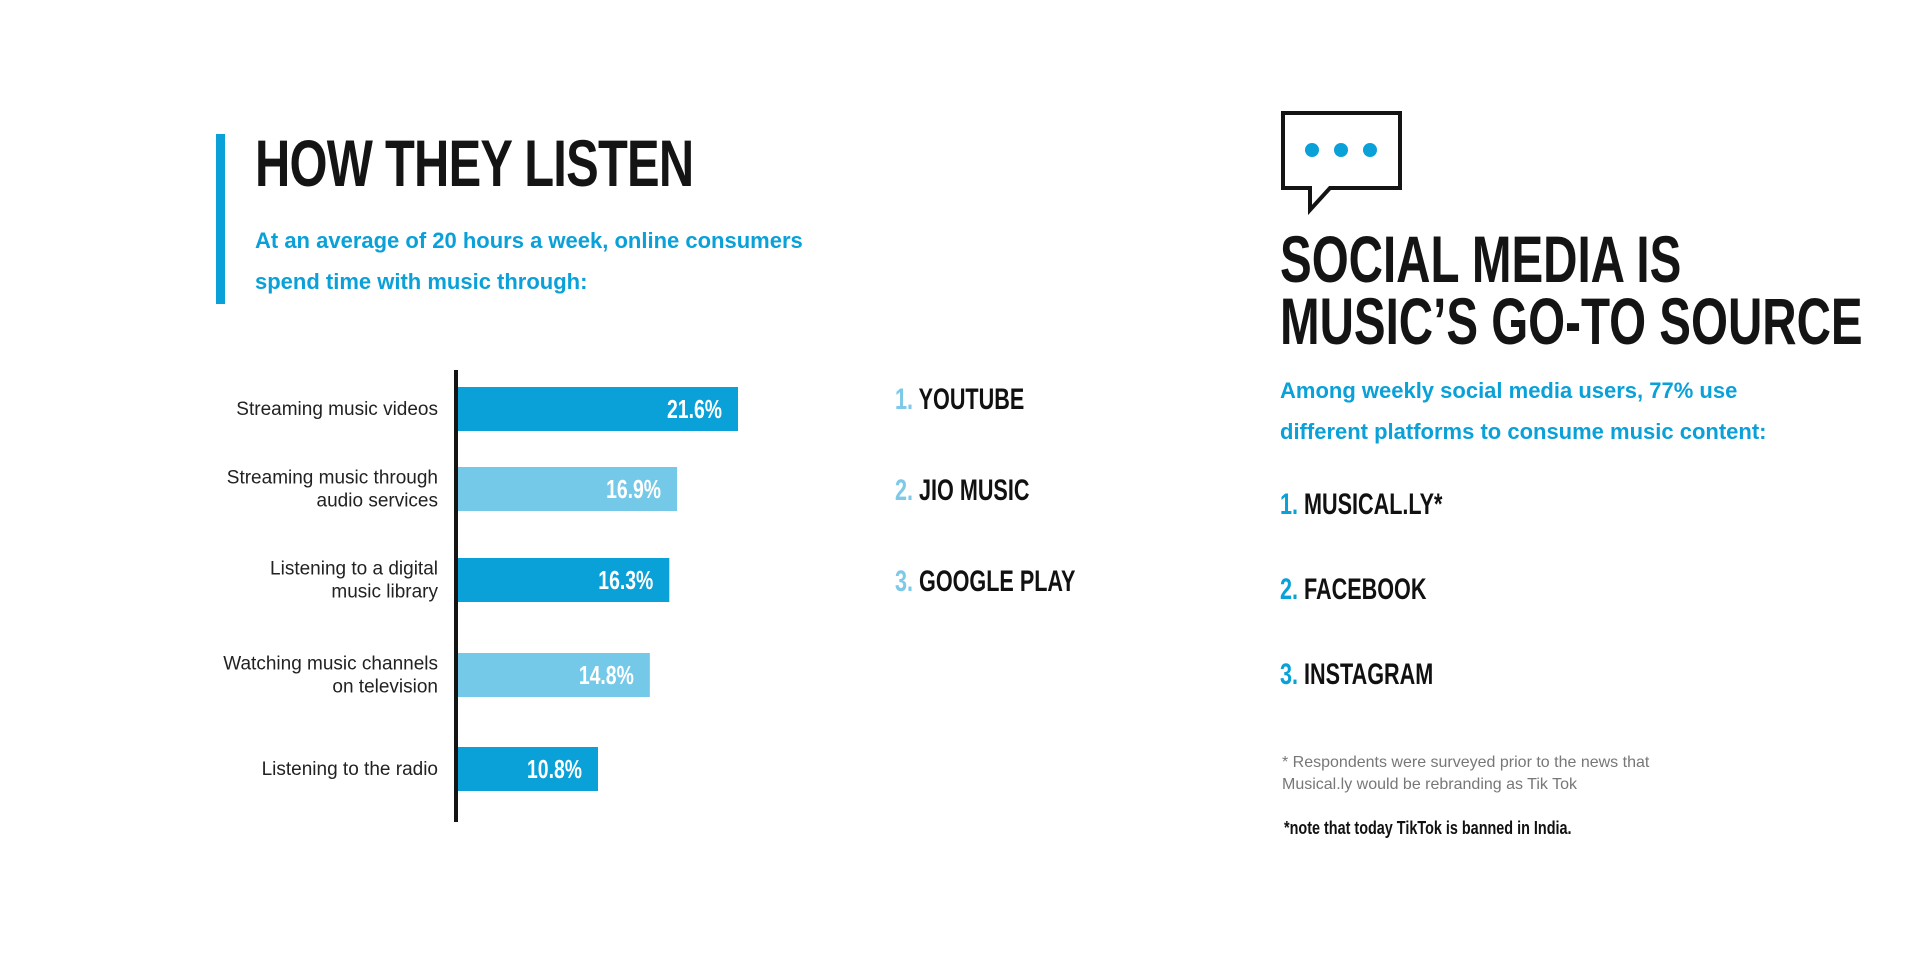 The image size is (1920, 974). I want to click on social-item-text: 2. FACEBOOK, so click(1353, 590).